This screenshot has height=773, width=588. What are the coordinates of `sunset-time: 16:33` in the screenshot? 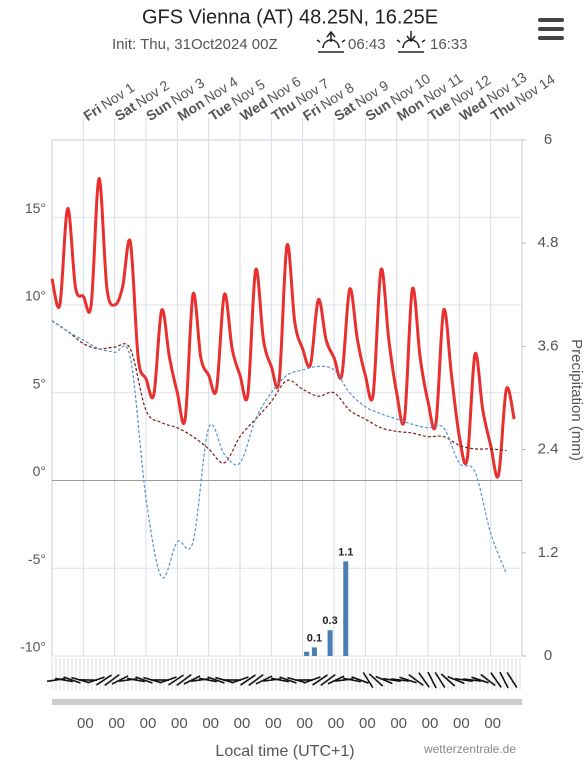 It's located at (449, 44).